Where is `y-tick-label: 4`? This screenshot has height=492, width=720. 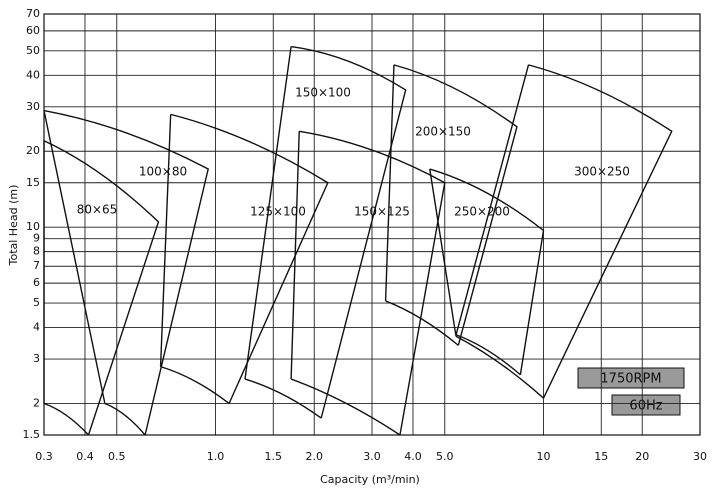
y-tick-label: 4 is located at coordinates (36, 327).